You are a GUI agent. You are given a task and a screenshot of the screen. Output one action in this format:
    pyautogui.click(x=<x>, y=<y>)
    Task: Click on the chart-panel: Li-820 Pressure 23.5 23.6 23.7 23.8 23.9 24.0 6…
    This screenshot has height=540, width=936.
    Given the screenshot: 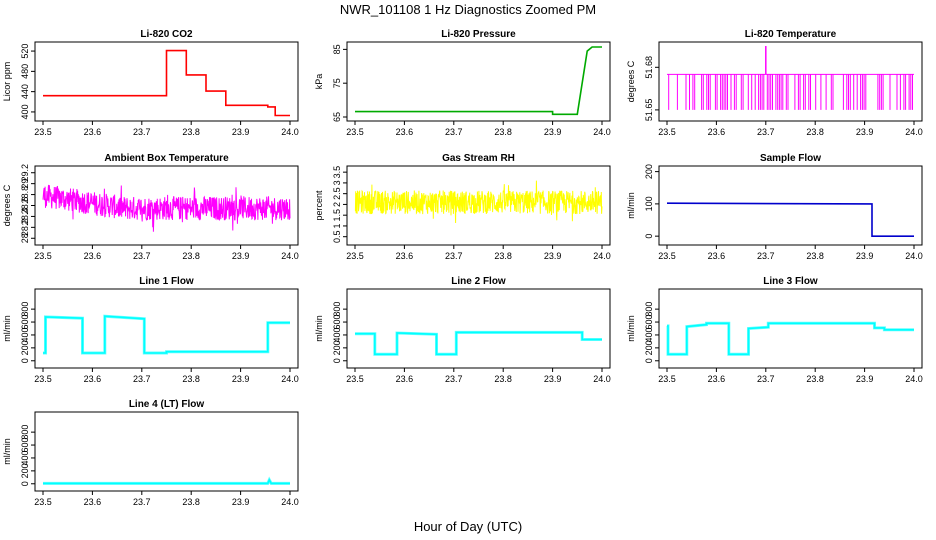 What is the action you would take?
    pyautogui.click(x=462, y=83)
    